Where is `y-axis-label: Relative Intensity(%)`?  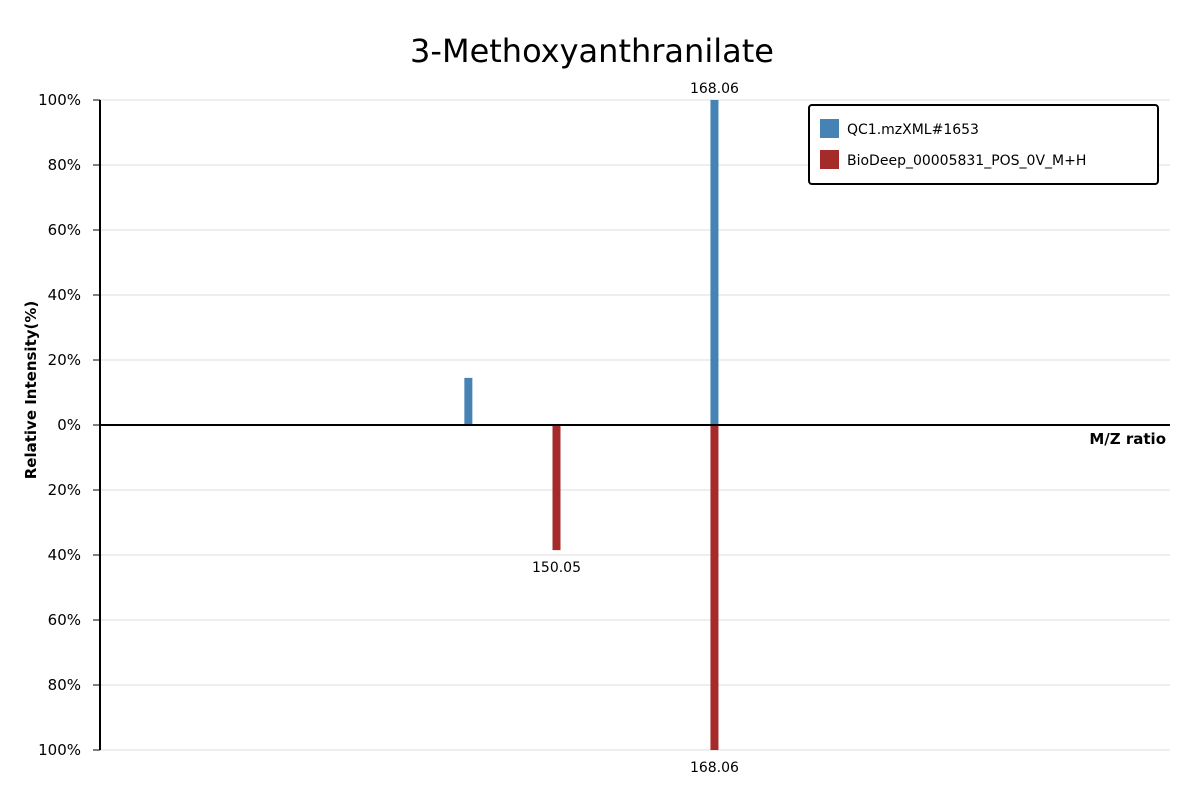 y-axis-label: Relative Intensity(%) is located at coordinates (31, 390).